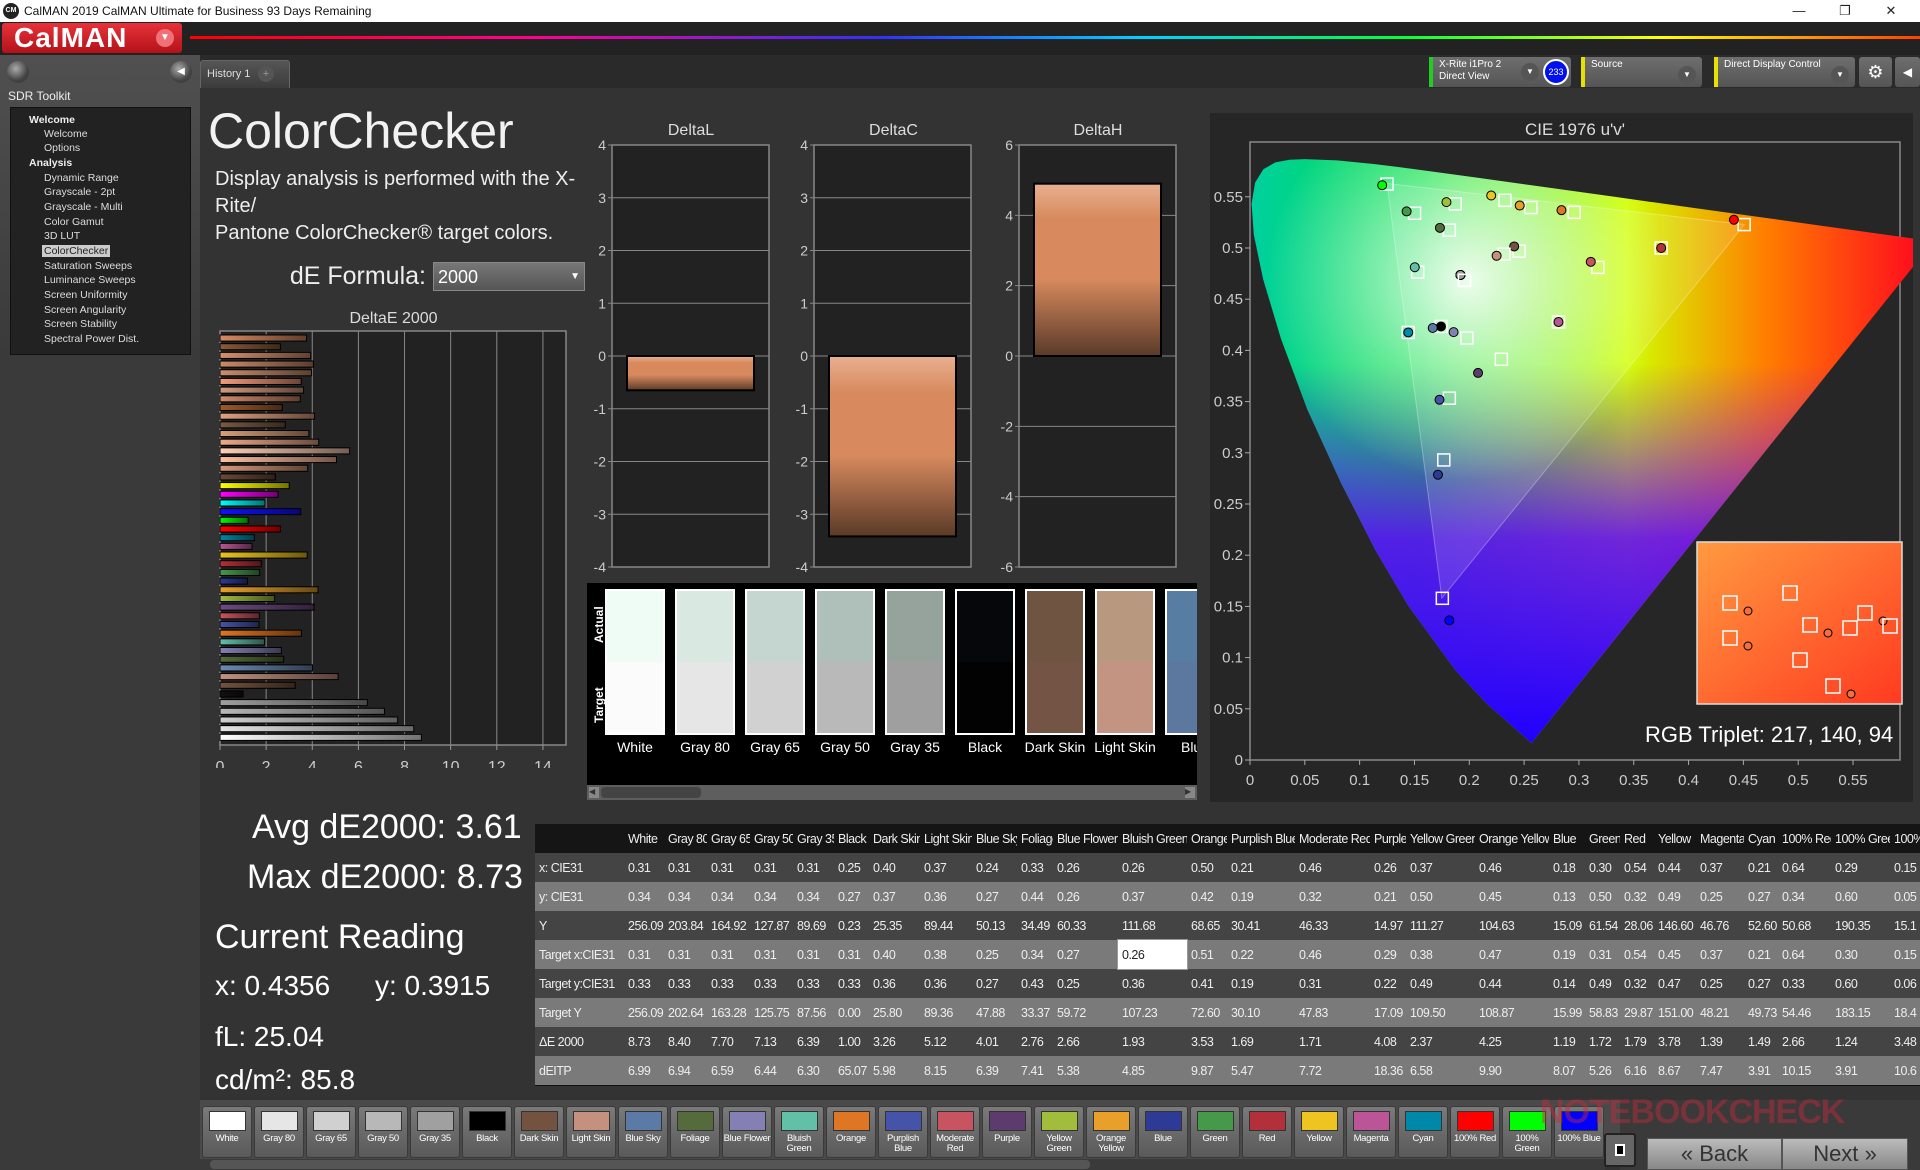 Image resolution: width=1920 pixels, height=1170 pixels. I want to click on table-cell: 47.83, so click(1332, 1012).